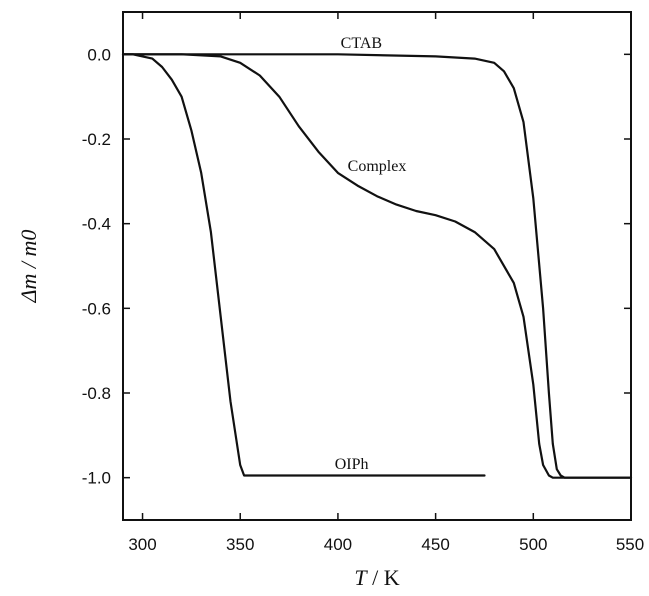 This screenshot has height=596, width=649. I want to click on y-tick-label: -0.4, so click(96, 224).